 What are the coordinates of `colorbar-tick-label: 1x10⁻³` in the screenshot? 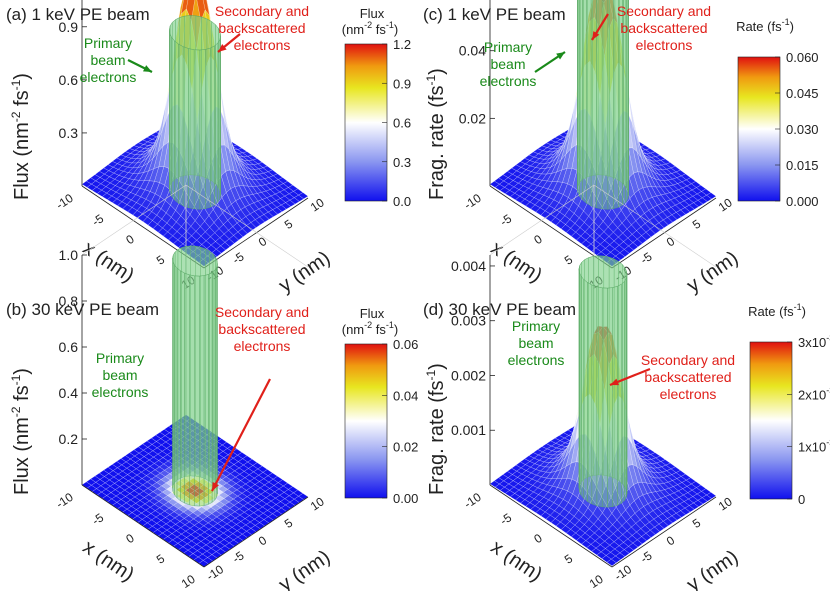 It's located at (814, 446).